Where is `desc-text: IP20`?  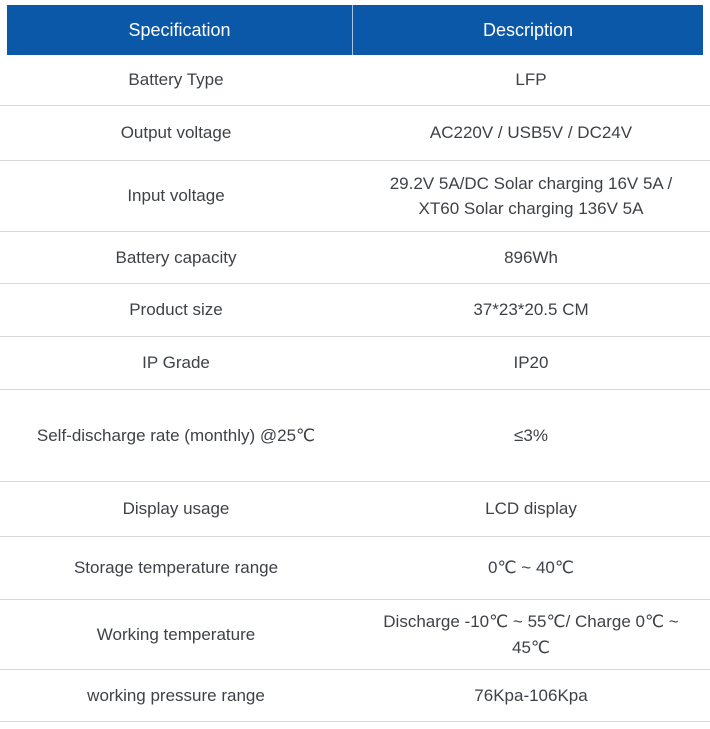
desc-text: IP20 is located at coordinates (531, 363).